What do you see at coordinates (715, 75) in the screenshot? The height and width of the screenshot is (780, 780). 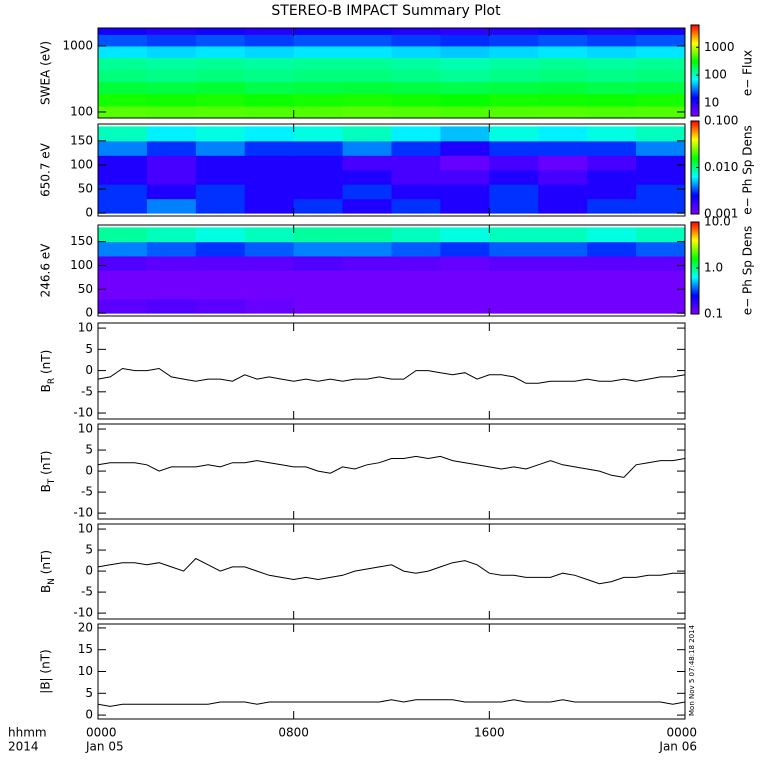 I see `colorbar-tick-label: 100` at bounding box center [715, 75].